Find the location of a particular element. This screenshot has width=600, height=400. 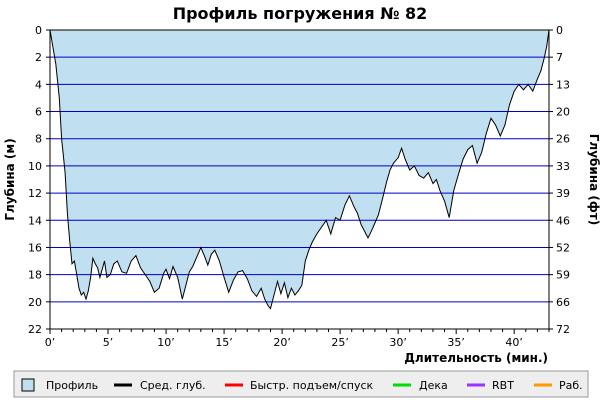

y2-tick-label: 46 is located at coordinates (563, 220).